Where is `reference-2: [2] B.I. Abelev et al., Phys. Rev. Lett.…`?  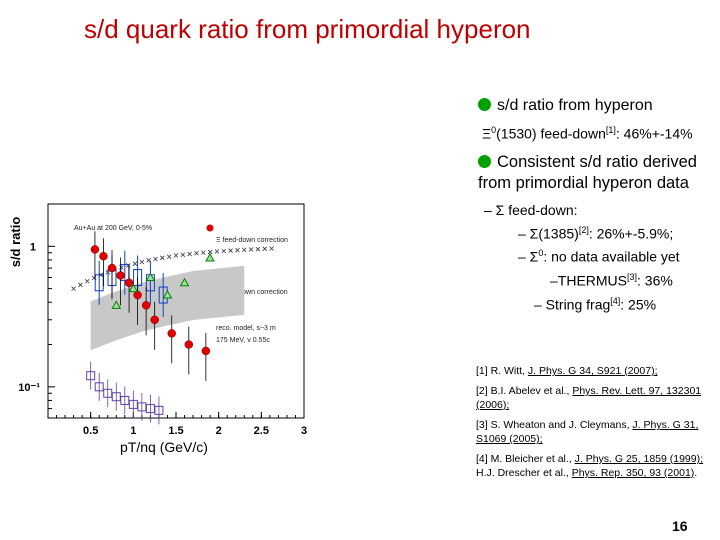 reference-2: [2] B.I. Abelev et al., Phys. Rev. Lett.… is located at coordinates (591, 398).